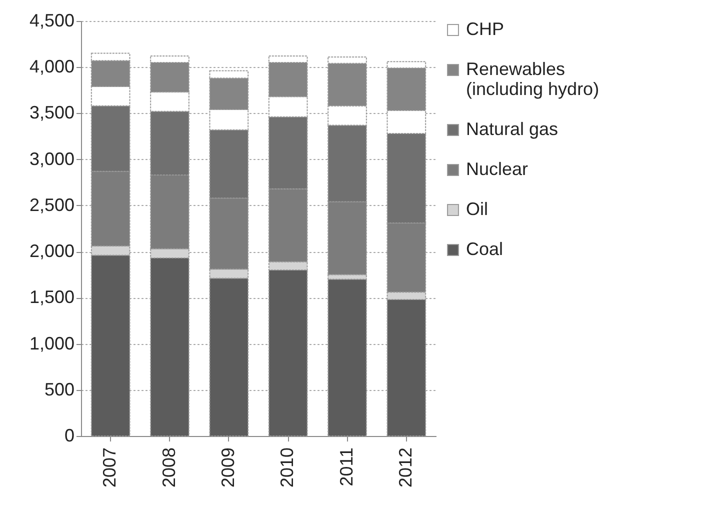 Image resolution: width=709 pixels, height=518 pixels. Describe the element at coordinates (51, 251) in the screenshot. I see `y-tick-label: 2,000` at that location.